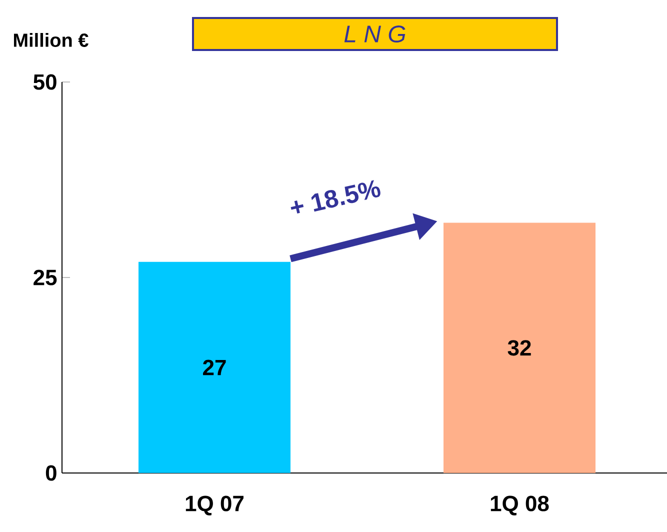 This screenshot has height=532, width=667. I want to click on y-tick-label: 0, so click(51, 473).